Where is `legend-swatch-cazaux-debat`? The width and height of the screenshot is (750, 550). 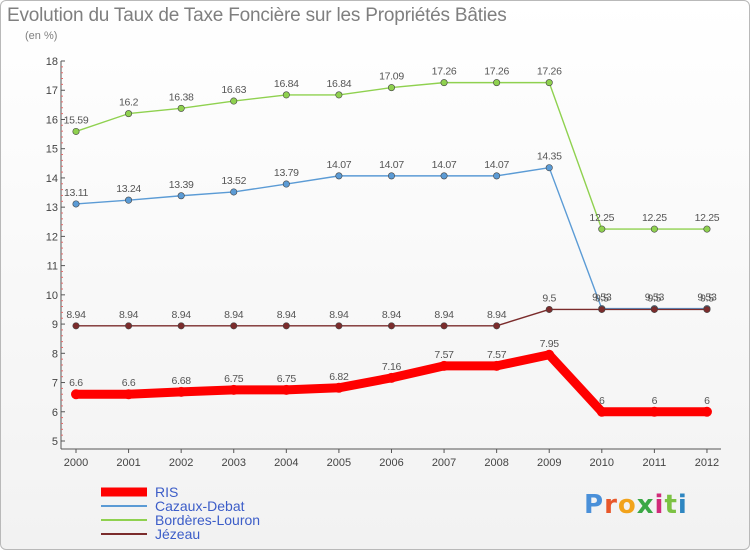 legend-swatch-cazaux-debat is located at coordinates (124, 506).